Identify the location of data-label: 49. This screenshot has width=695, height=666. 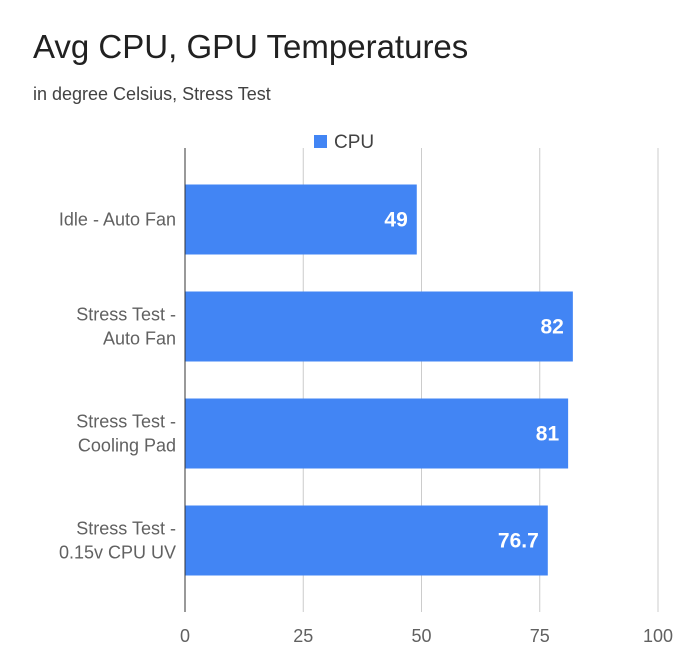
(395, 220).